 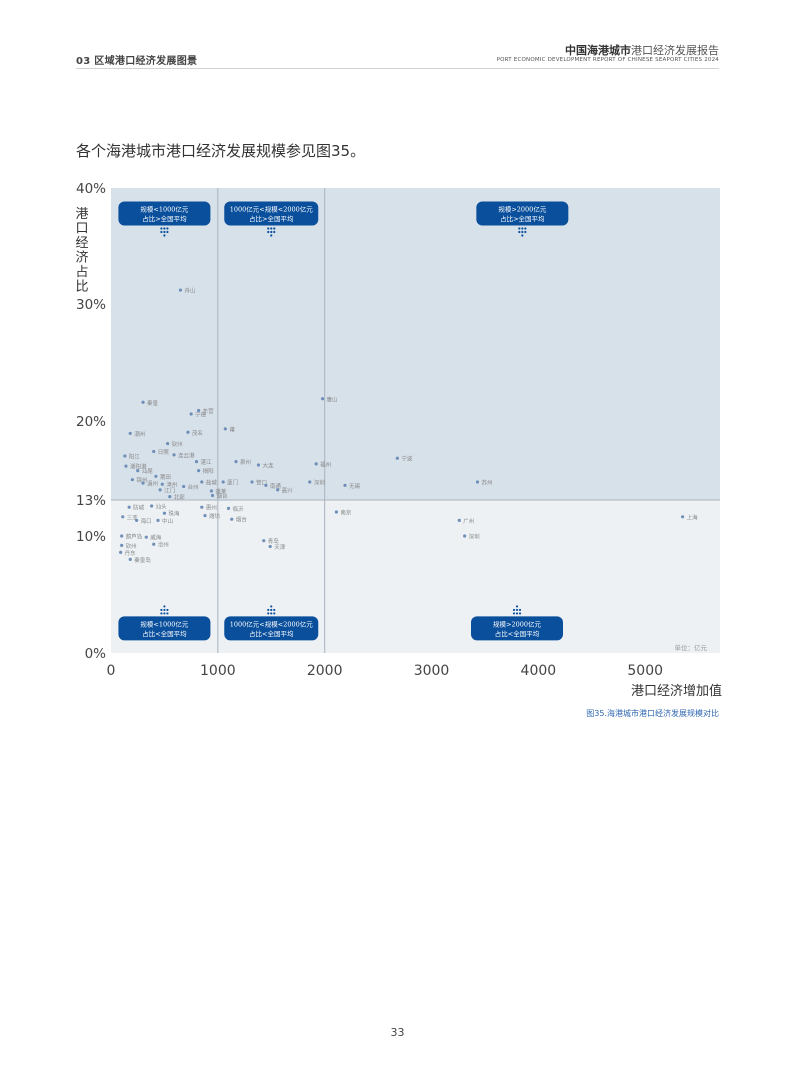 I want to click on point-label: 中山, so click(x=167, y=521).